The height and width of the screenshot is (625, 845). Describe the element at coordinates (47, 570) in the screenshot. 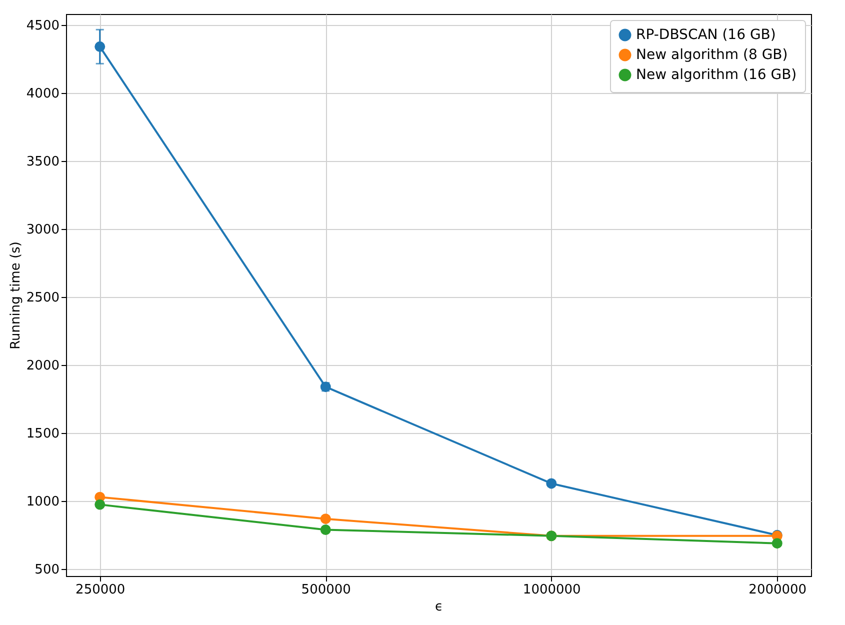

I see `y-tick-label: 500` at that location.